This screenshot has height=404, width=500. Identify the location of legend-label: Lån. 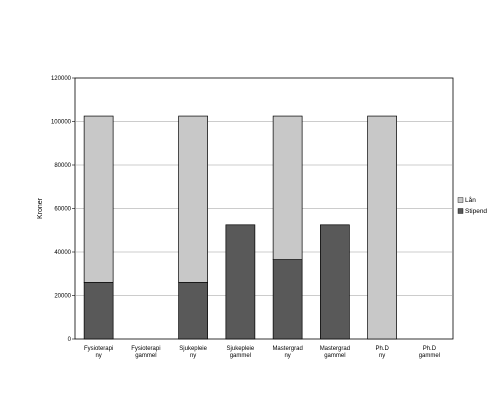
(470, 200).